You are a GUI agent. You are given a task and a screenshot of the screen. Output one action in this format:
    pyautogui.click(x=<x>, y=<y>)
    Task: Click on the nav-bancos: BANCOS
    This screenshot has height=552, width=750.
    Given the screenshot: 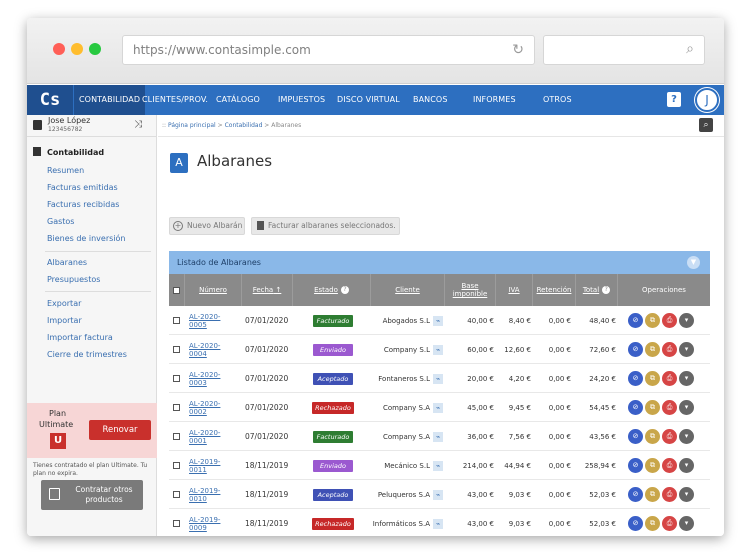 What is the action you would take?
    pyautogui.click(x=430, y=99)
    